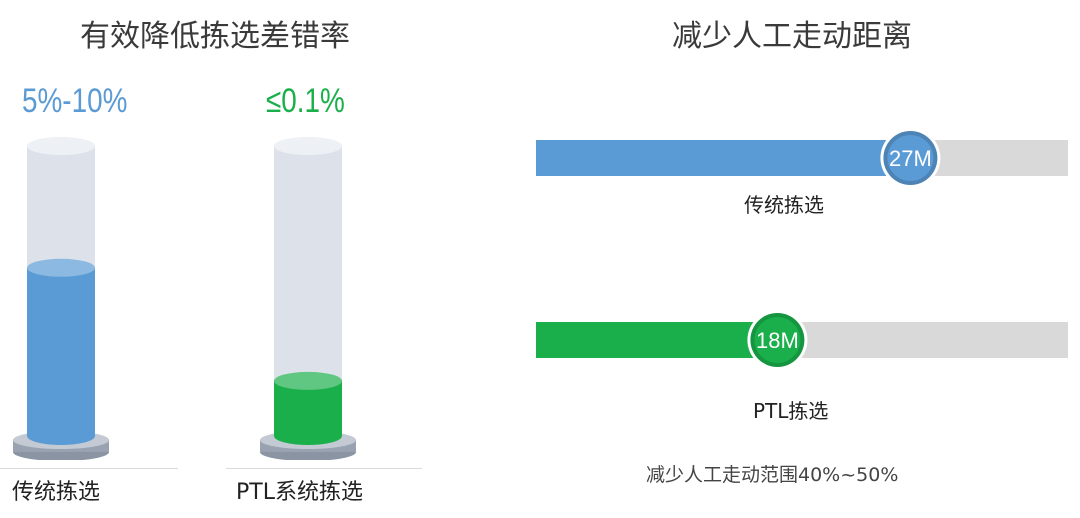 The image size is (1080, 518). What do you see at coordinates (305, 101) in the screenshot?
I see `ptl-error-rate-label: ≤0.1%` at bounding box center [305, 101].